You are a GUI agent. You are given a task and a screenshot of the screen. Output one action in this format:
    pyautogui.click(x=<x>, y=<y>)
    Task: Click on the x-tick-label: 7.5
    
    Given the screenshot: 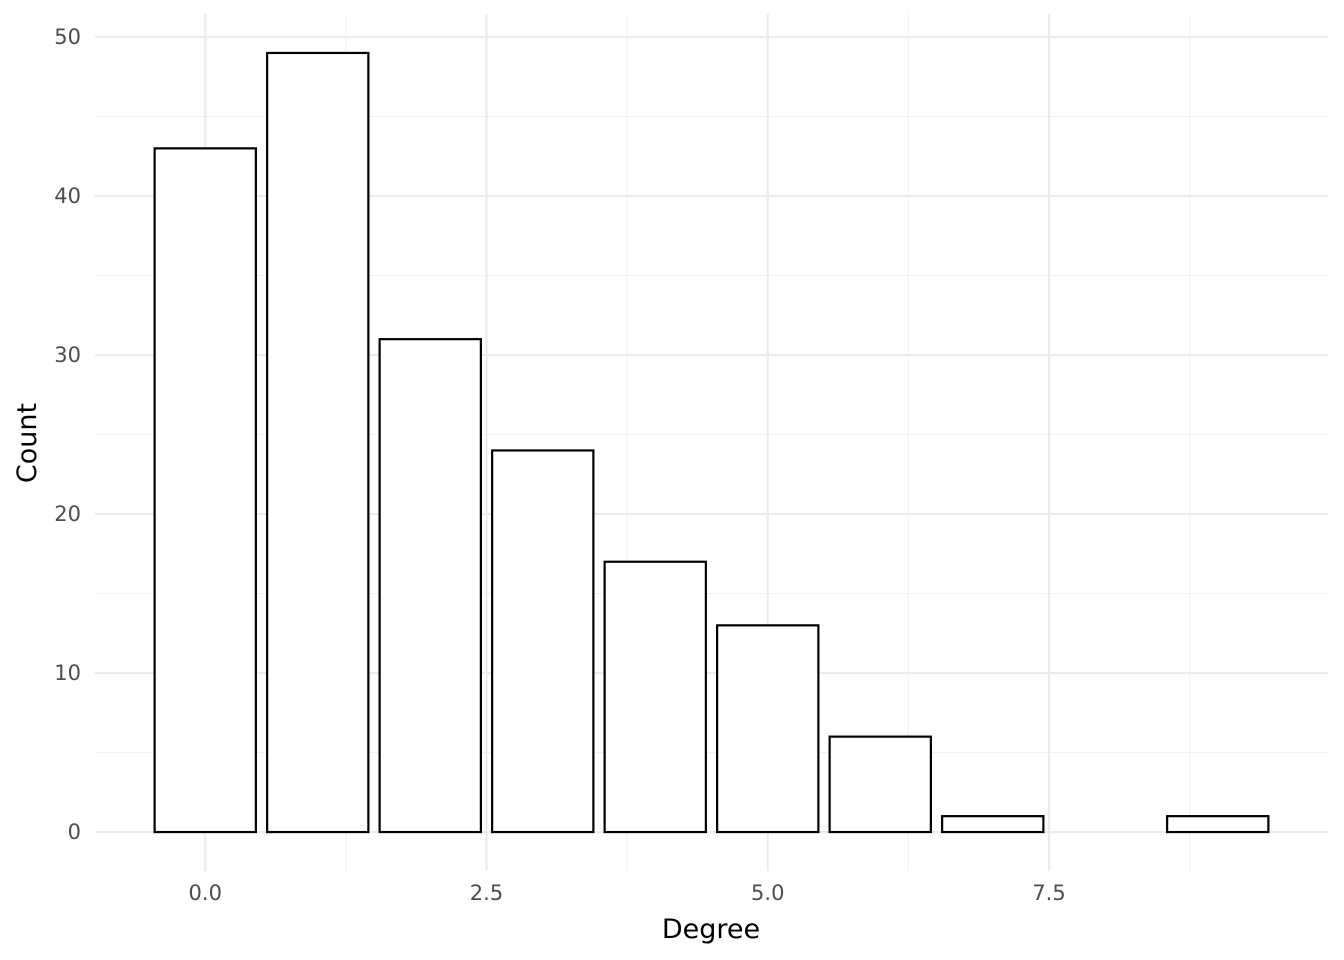 What is the action you would take?
    pyautogui.click(x=1048, y=893)
    